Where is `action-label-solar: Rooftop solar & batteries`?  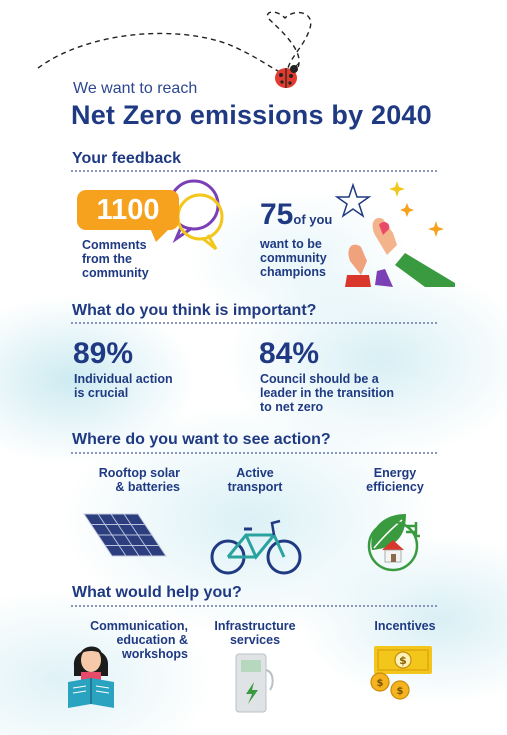 action-label-solar: Rooftop solar & batteries is located at coordinates (139, 480).